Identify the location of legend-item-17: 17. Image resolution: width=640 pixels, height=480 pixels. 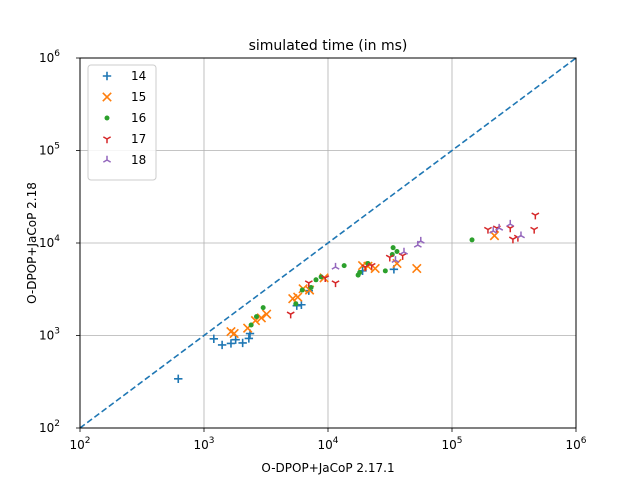
(124, 139).